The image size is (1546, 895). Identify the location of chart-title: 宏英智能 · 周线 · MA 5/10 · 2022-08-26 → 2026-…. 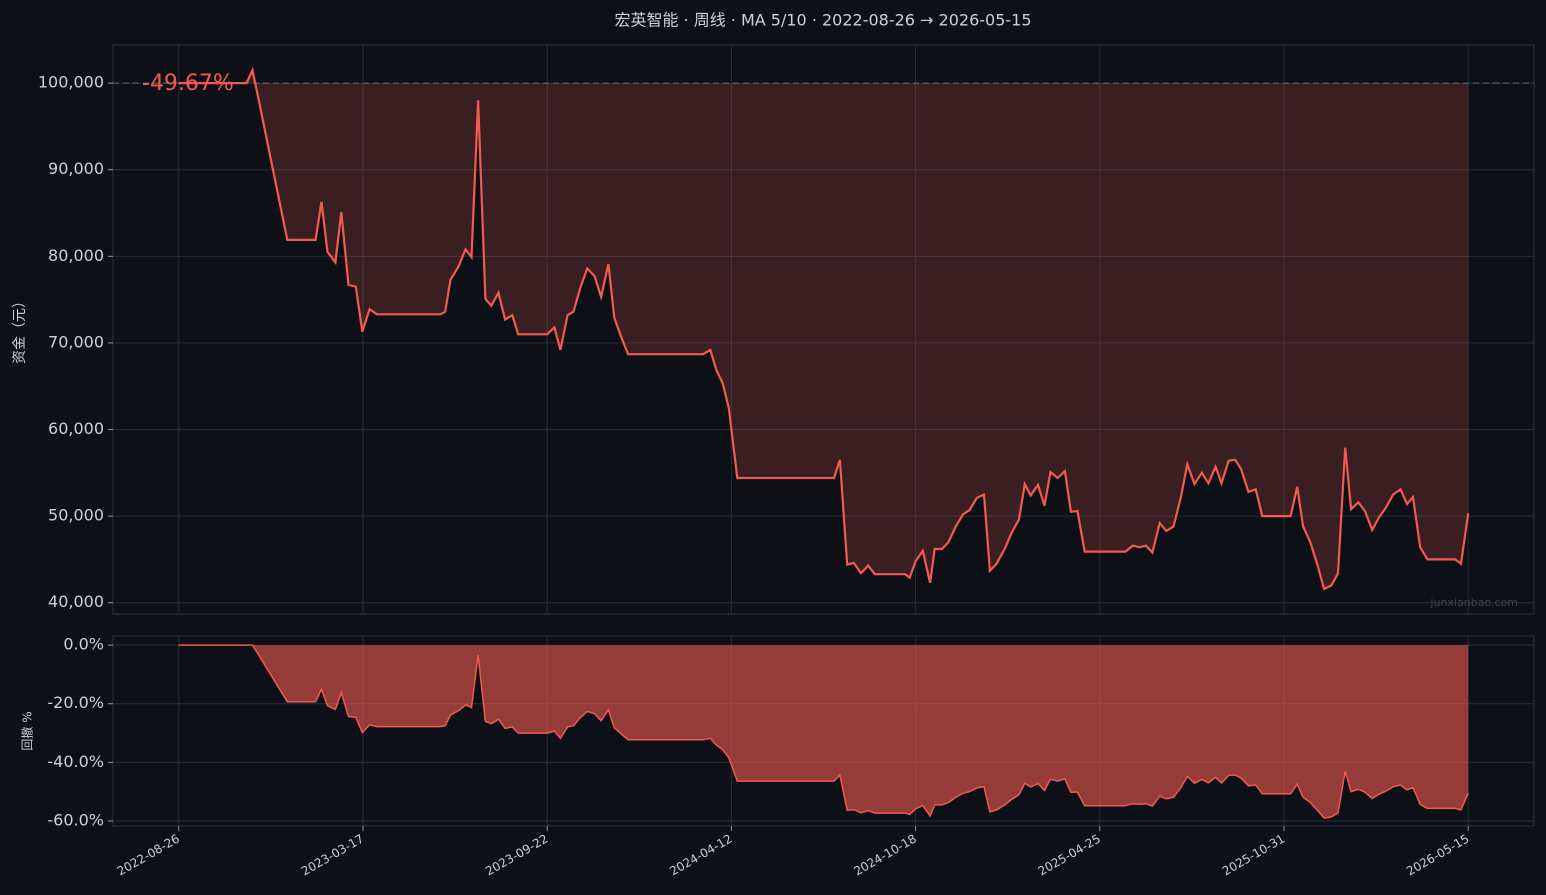
(822, 20).